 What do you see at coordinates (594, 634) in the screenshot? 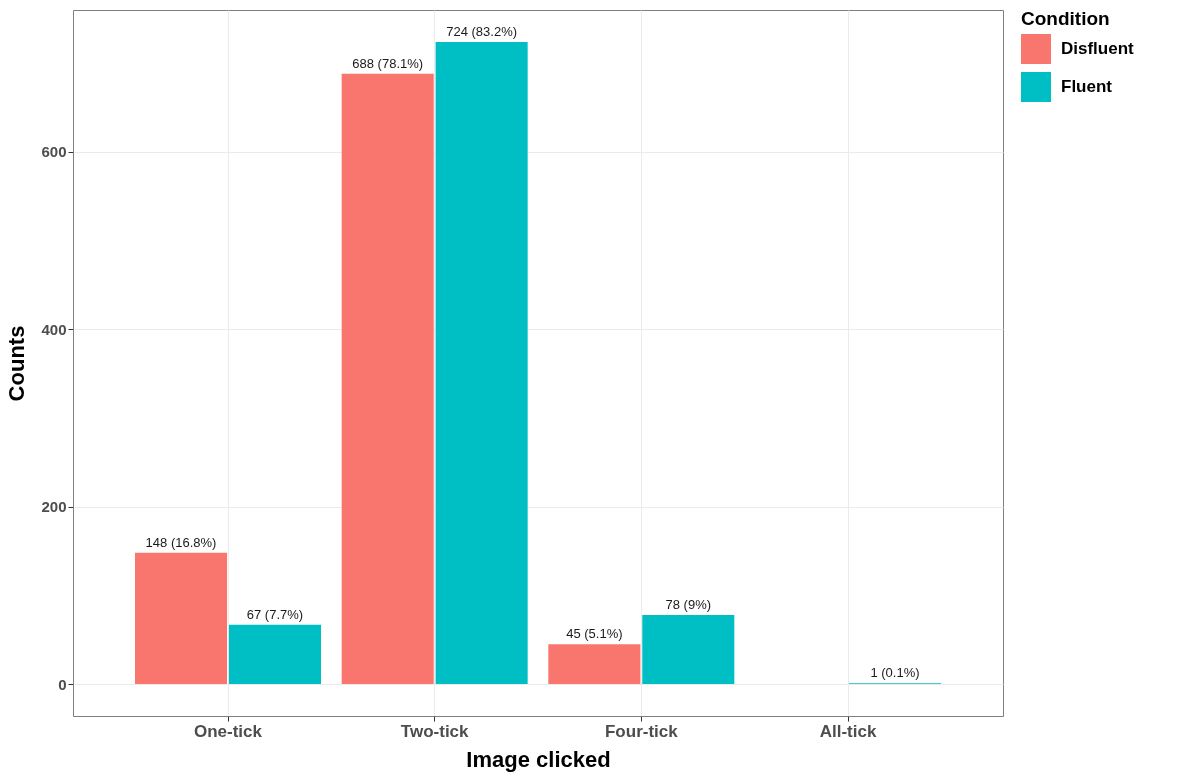
I see `data-label: 45 (5.1%)` at bounding box center [594, 634].